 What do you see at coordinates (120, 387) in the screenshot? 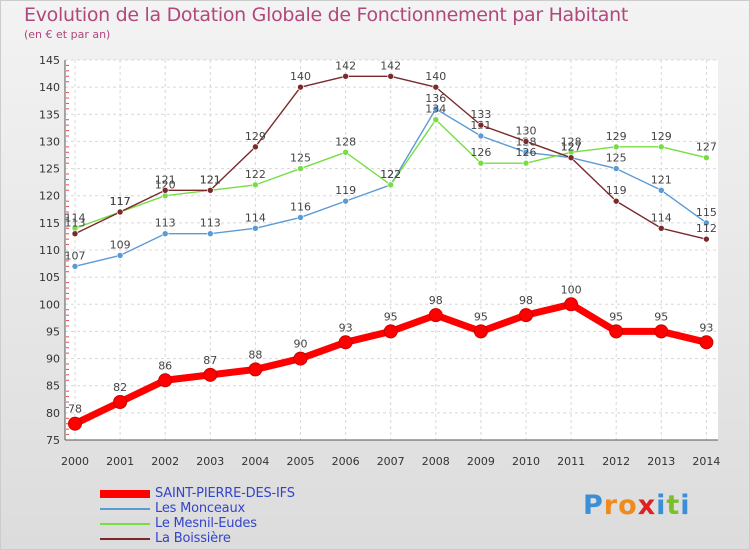
I see `data-label: 82` at bounding box center [120, 387].